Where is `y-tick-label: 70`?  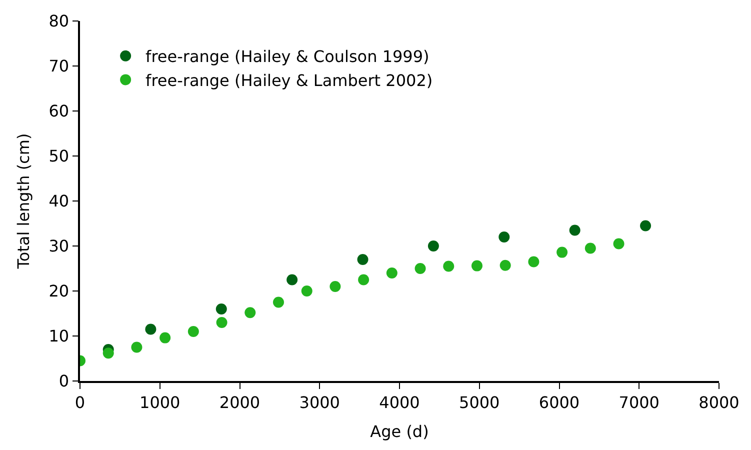 y-tick-label: 70 is located at coordinates (59, 66).